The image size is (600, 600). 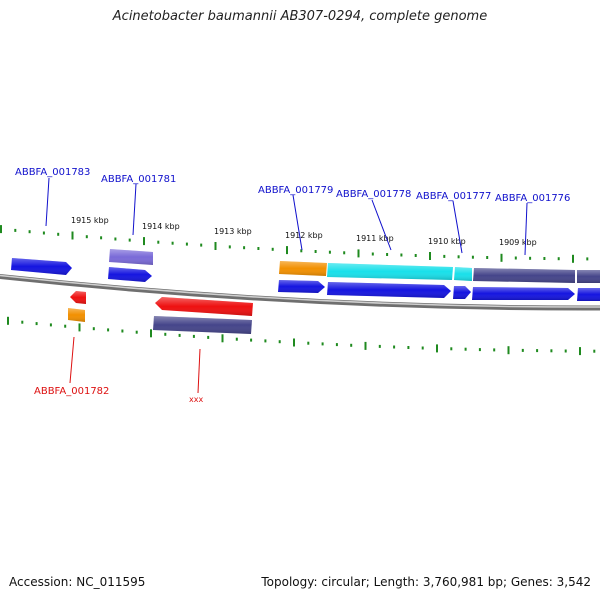 I want to click on kbp-label-1911: 1911 kbp, so click(x=375, y=238).